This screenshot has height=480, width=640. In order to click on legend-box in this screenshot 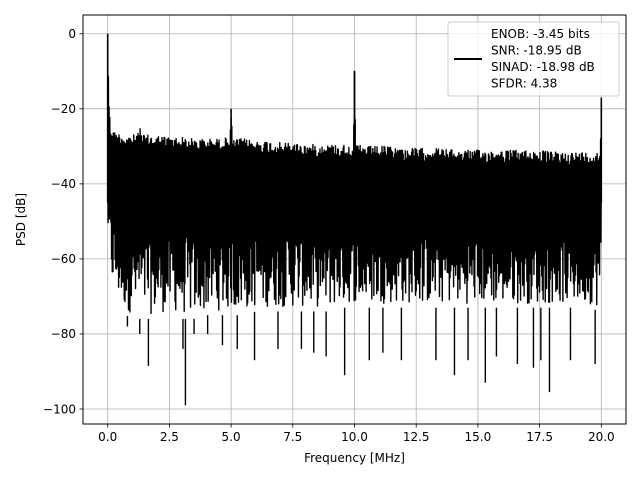, I will do `click(533, 59)`.